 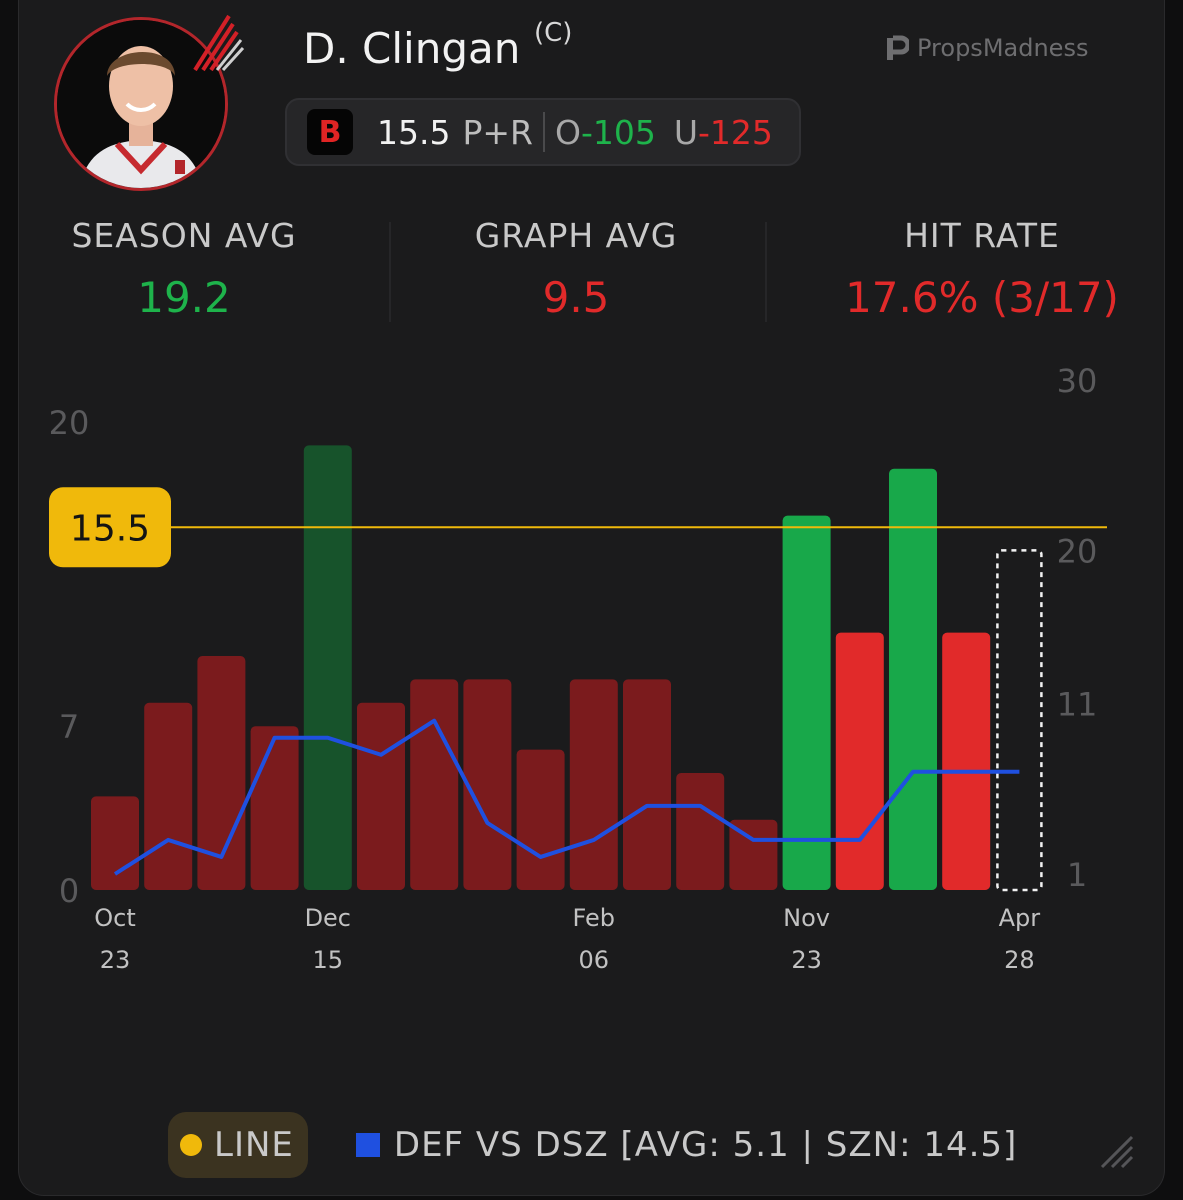 I want to click on player-avatar, so click(x=141, y=104).